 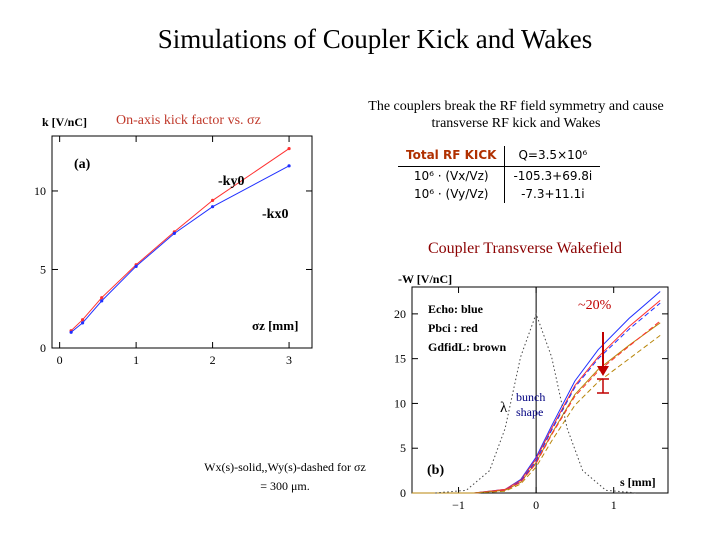 What do you see at coordinates (275, 214) in the screenshot?
I see `series-label: -kx0` at bounding box center [275, 214].